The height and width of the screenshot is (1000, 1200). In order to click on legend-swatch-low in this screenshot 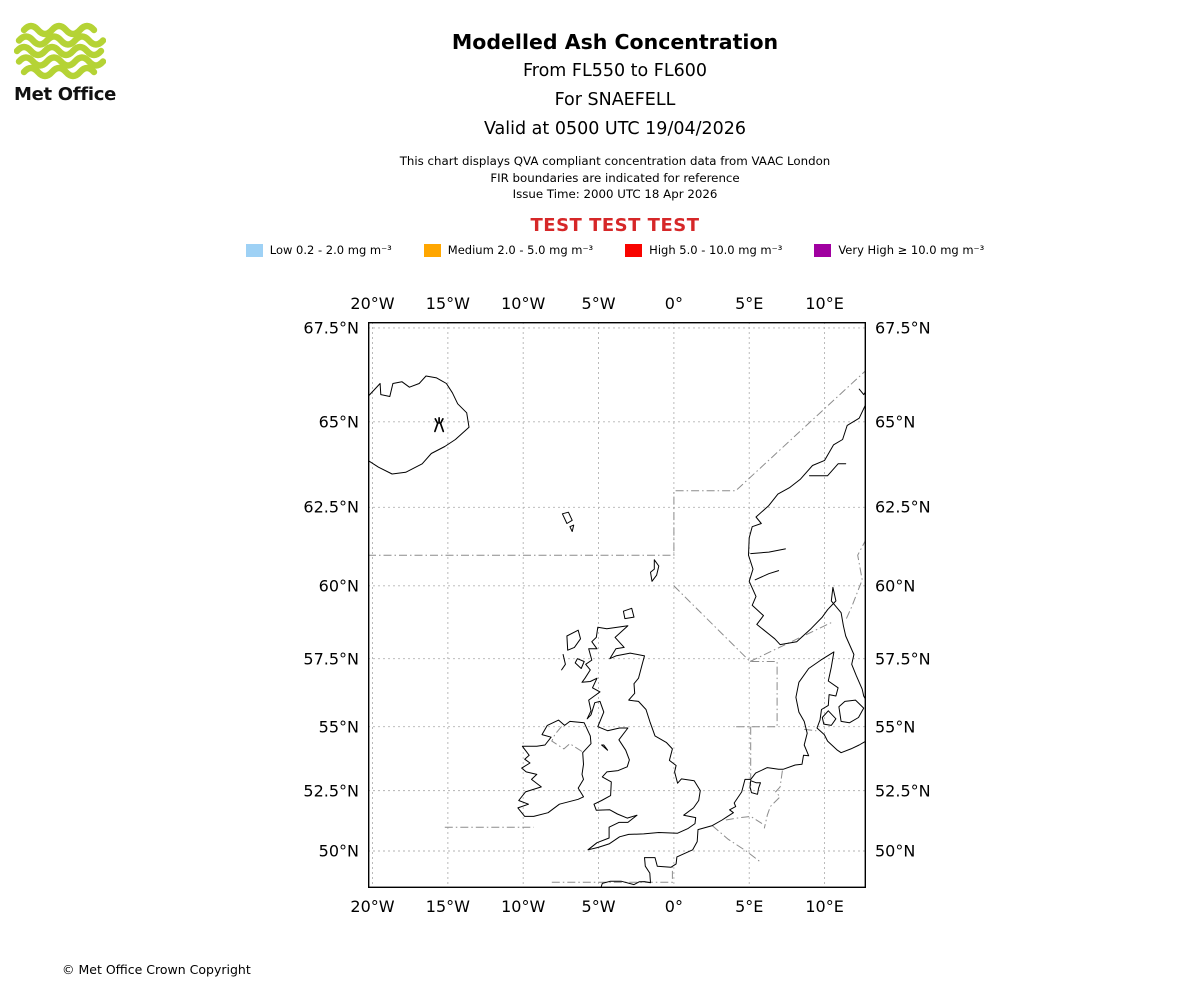, I will do `click(254, 250)`.